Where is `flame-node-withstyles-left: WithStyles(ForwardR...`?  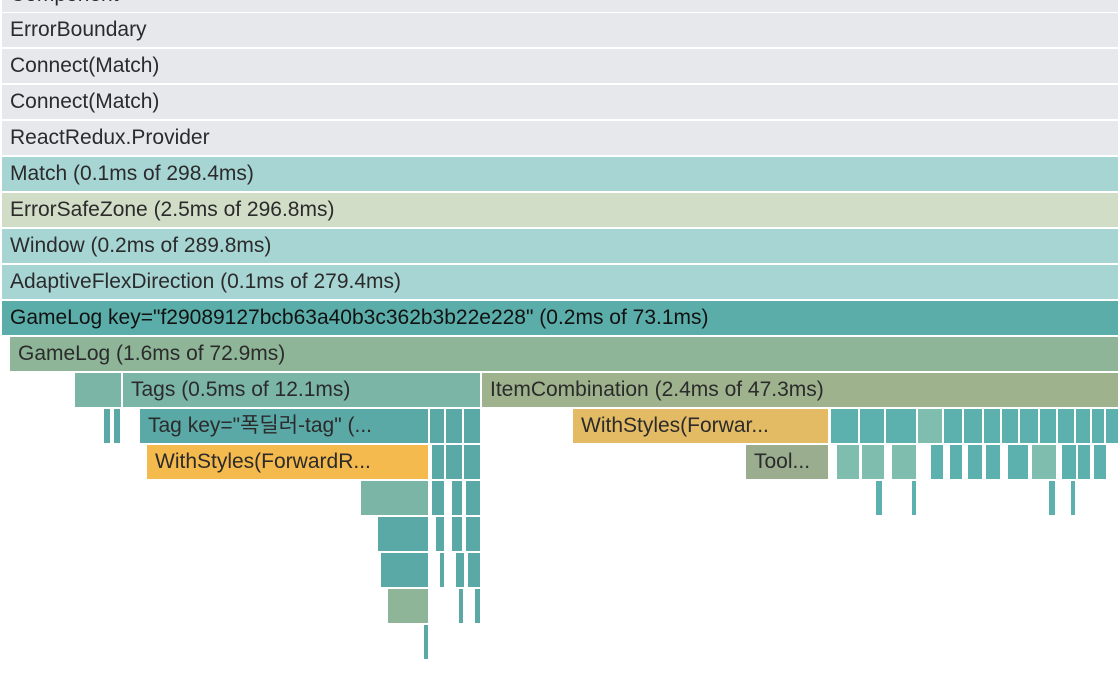
flame-node-withstyles-left: WithStyles(ForwardR... is located at coordinates (287, 462).